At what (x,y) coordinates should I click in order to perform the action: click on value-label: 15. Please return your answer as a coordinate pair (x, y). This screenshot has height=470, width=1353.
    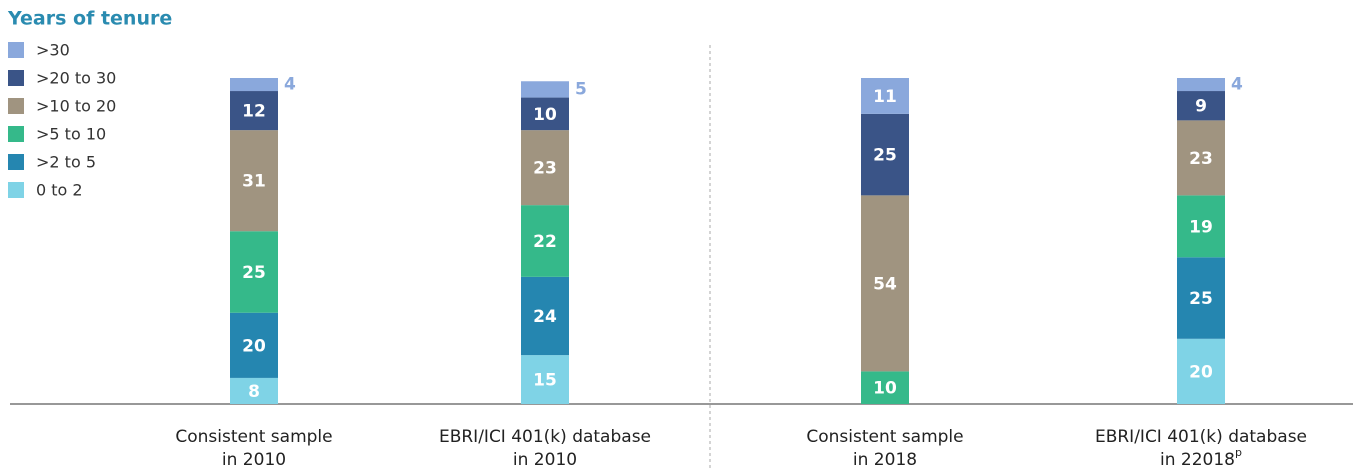
    Looking at the image, I should click on (545, 381).